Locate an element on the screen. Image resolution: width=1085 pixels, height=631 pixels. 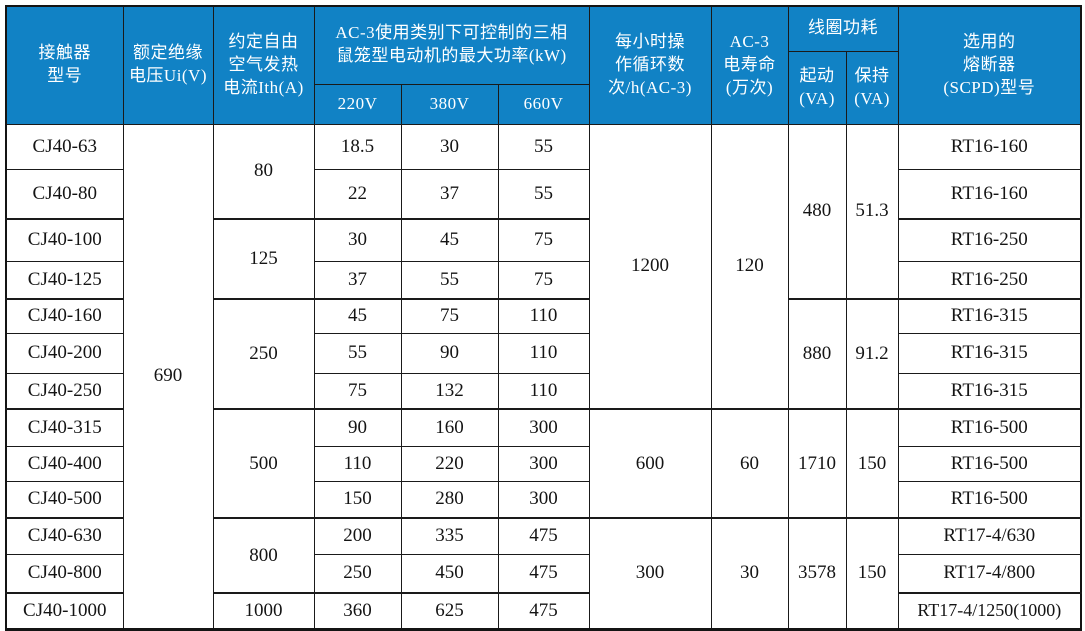
header-rated-voltage: 额定绝缘 电压Ui(V) is located at coordinates (168, 65).